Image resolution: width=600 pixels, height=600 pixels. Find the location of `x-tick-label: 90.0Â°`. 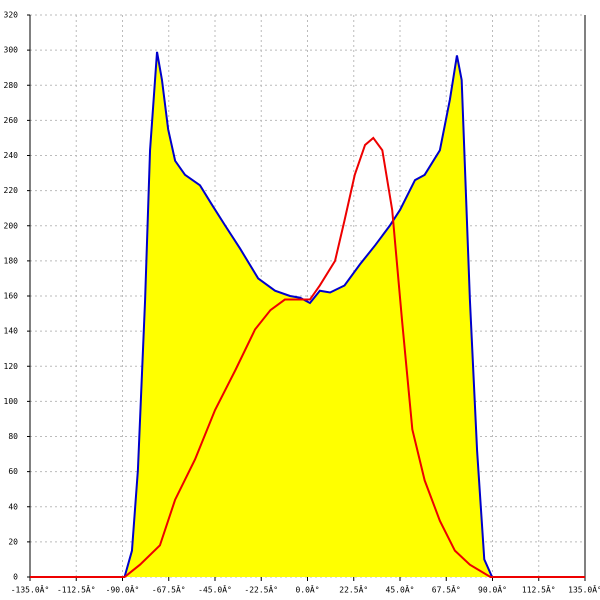

x-tick-label: 90.0Â° is located at coordinates (492, 589).